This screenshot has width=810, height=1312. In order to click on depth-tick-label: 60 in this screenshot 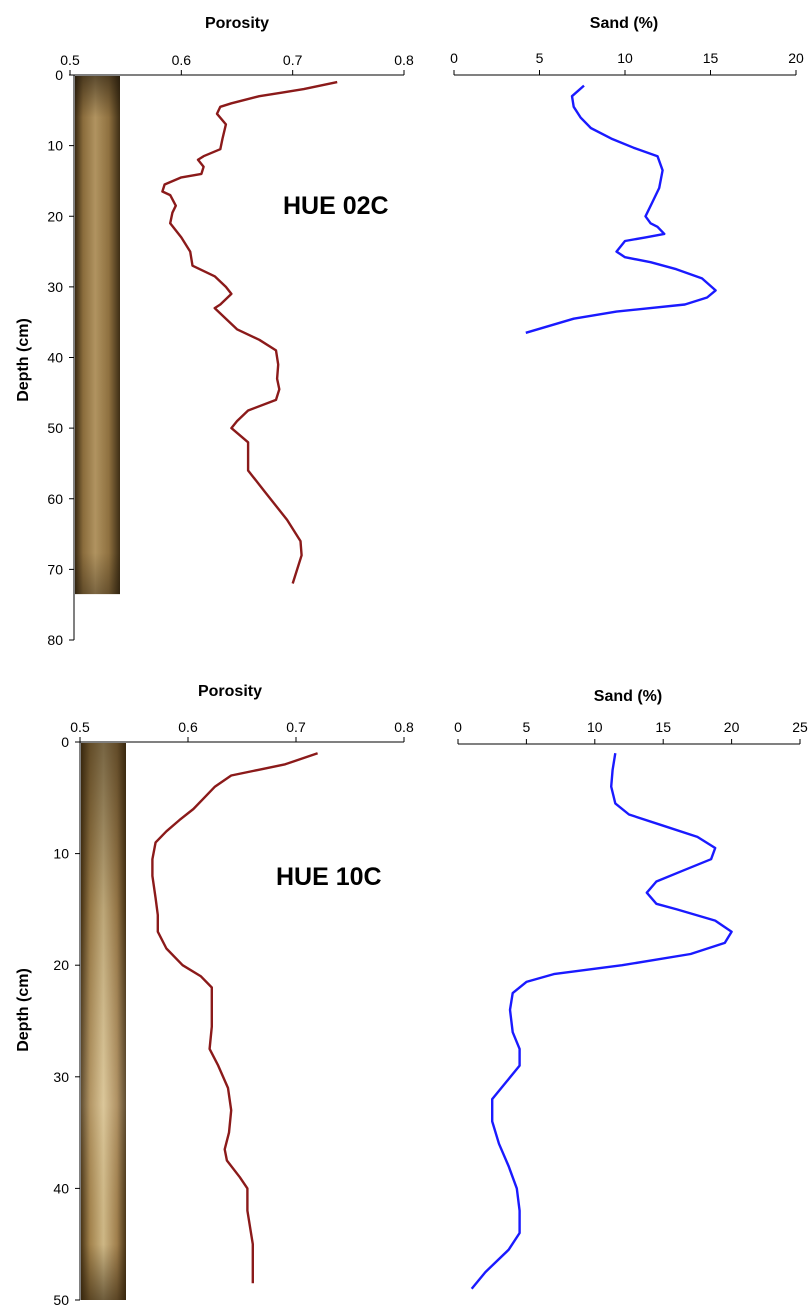, I will do `click(55, 499)`.